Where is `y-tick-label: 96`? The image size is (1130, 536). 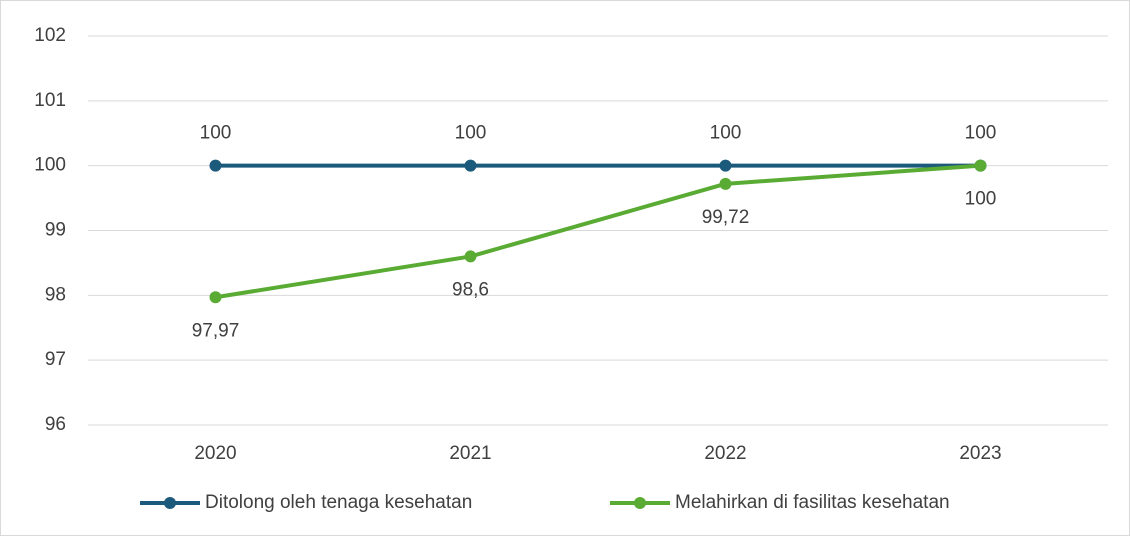 y-tick-label: 96 is located at coordinates (55, 424).